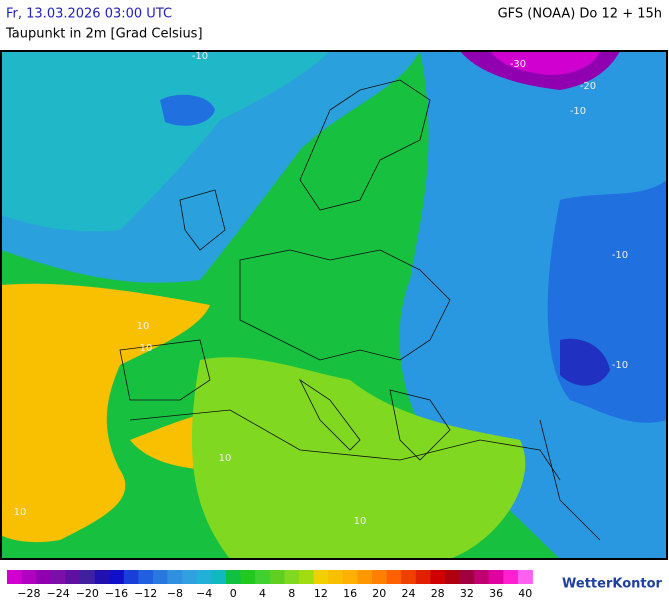 This screenshot has height=600, width=669. What do you see at coordinates (518, 64) in the screenshot?
I see `contour-label: -30` at bounding box center [518, 64].